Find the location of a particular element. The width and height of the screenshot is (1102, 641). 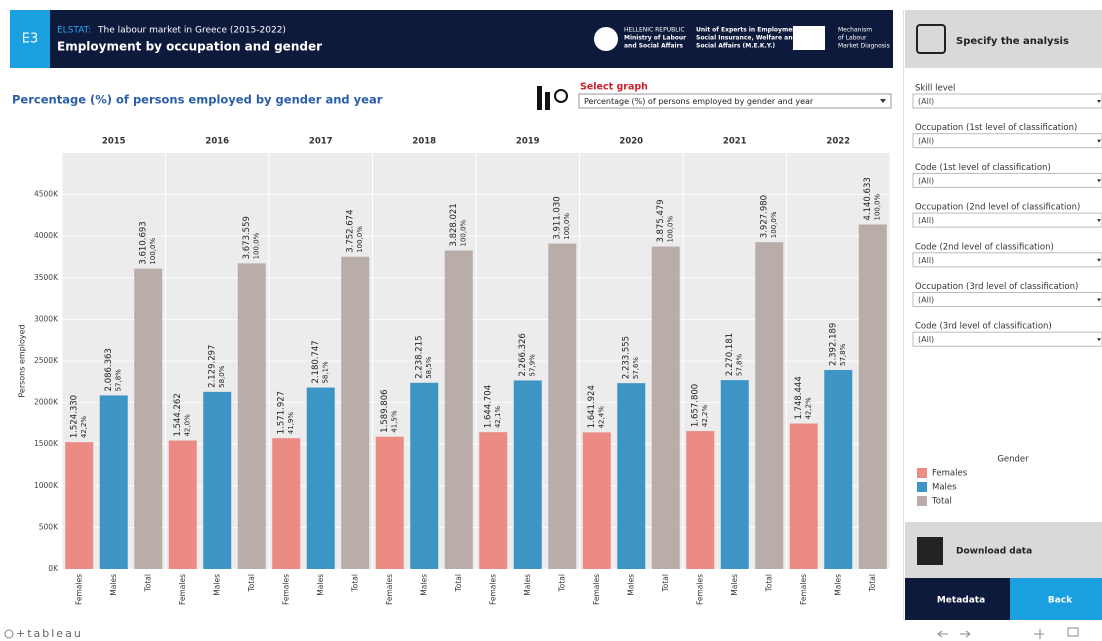

share-label: 42,2% is located at coordinates (84, 427).